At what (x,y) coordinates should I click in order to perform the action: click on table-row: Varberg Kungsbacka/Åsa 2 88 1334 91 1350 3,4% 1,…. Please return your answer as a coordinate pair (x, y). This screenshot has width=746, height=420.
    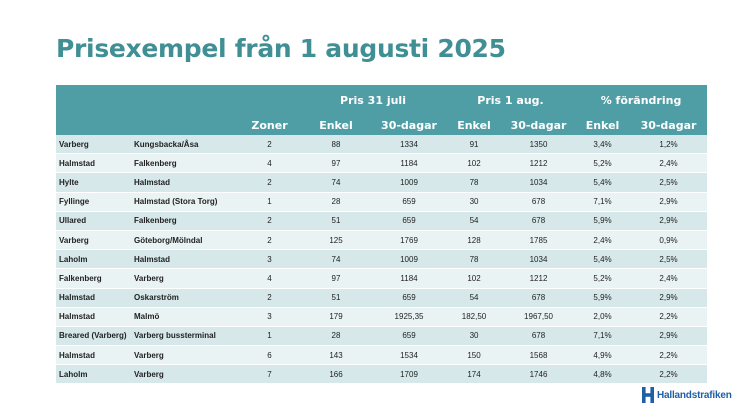
    Looking at the image, I should click on (382, 145).